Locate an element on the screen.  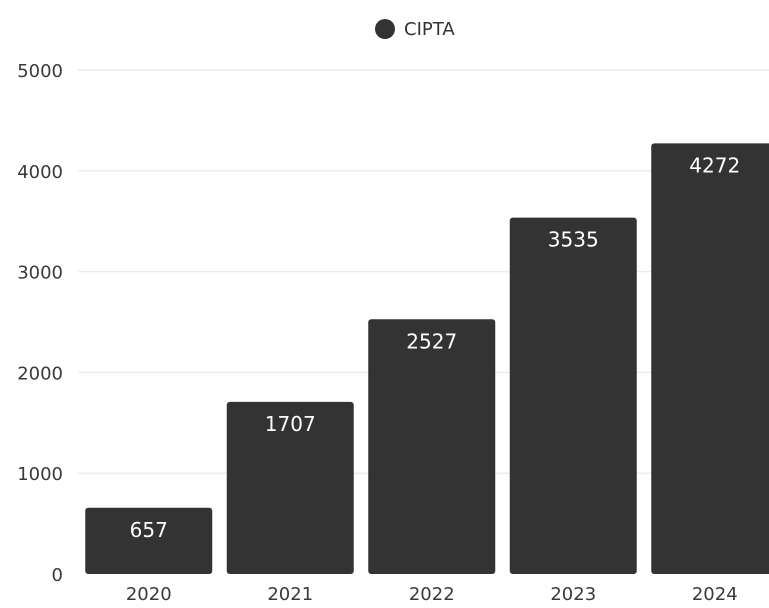
y-axis: 0 1000 2000 3000 4000 5000 is located at coordinates (40, 323).